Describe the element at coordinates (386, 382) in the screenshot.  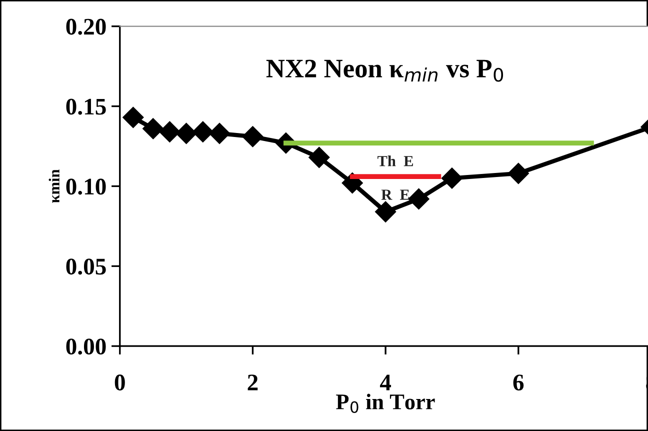
I see `x-tick-label: 4` at that location.